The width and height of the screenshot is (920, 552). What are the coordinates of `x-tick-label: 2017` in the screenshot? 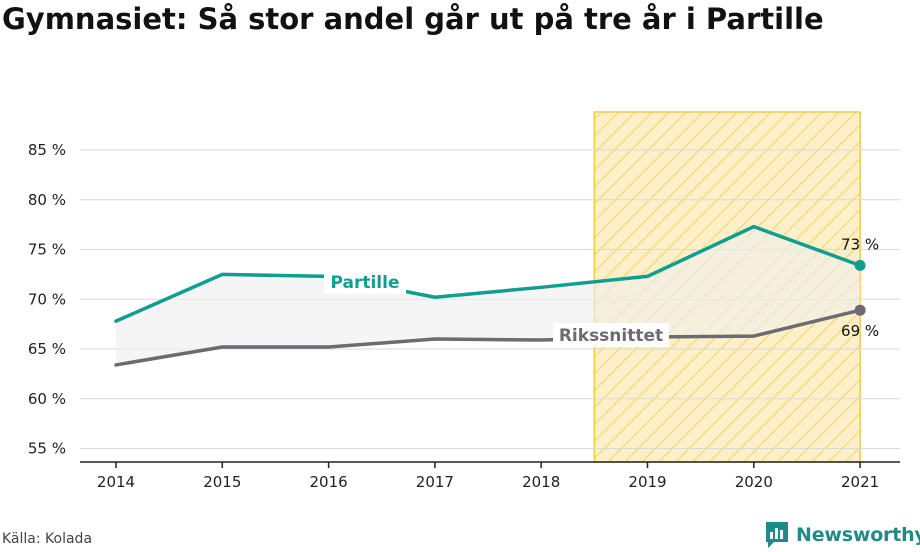 It's located at (435, 482).